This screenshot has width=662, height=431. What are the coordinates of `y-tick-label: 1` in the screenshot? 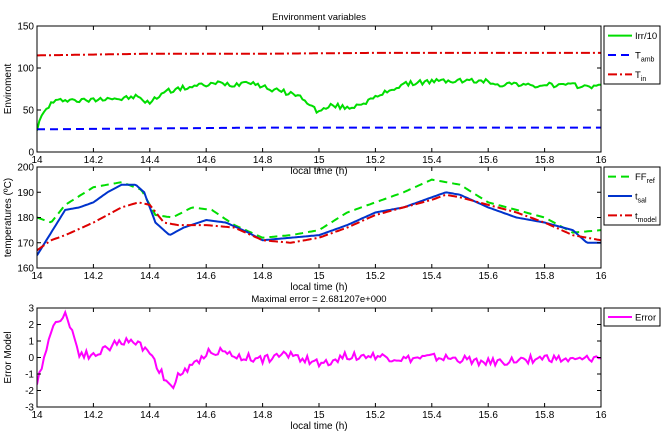 It's located at (31, 342).